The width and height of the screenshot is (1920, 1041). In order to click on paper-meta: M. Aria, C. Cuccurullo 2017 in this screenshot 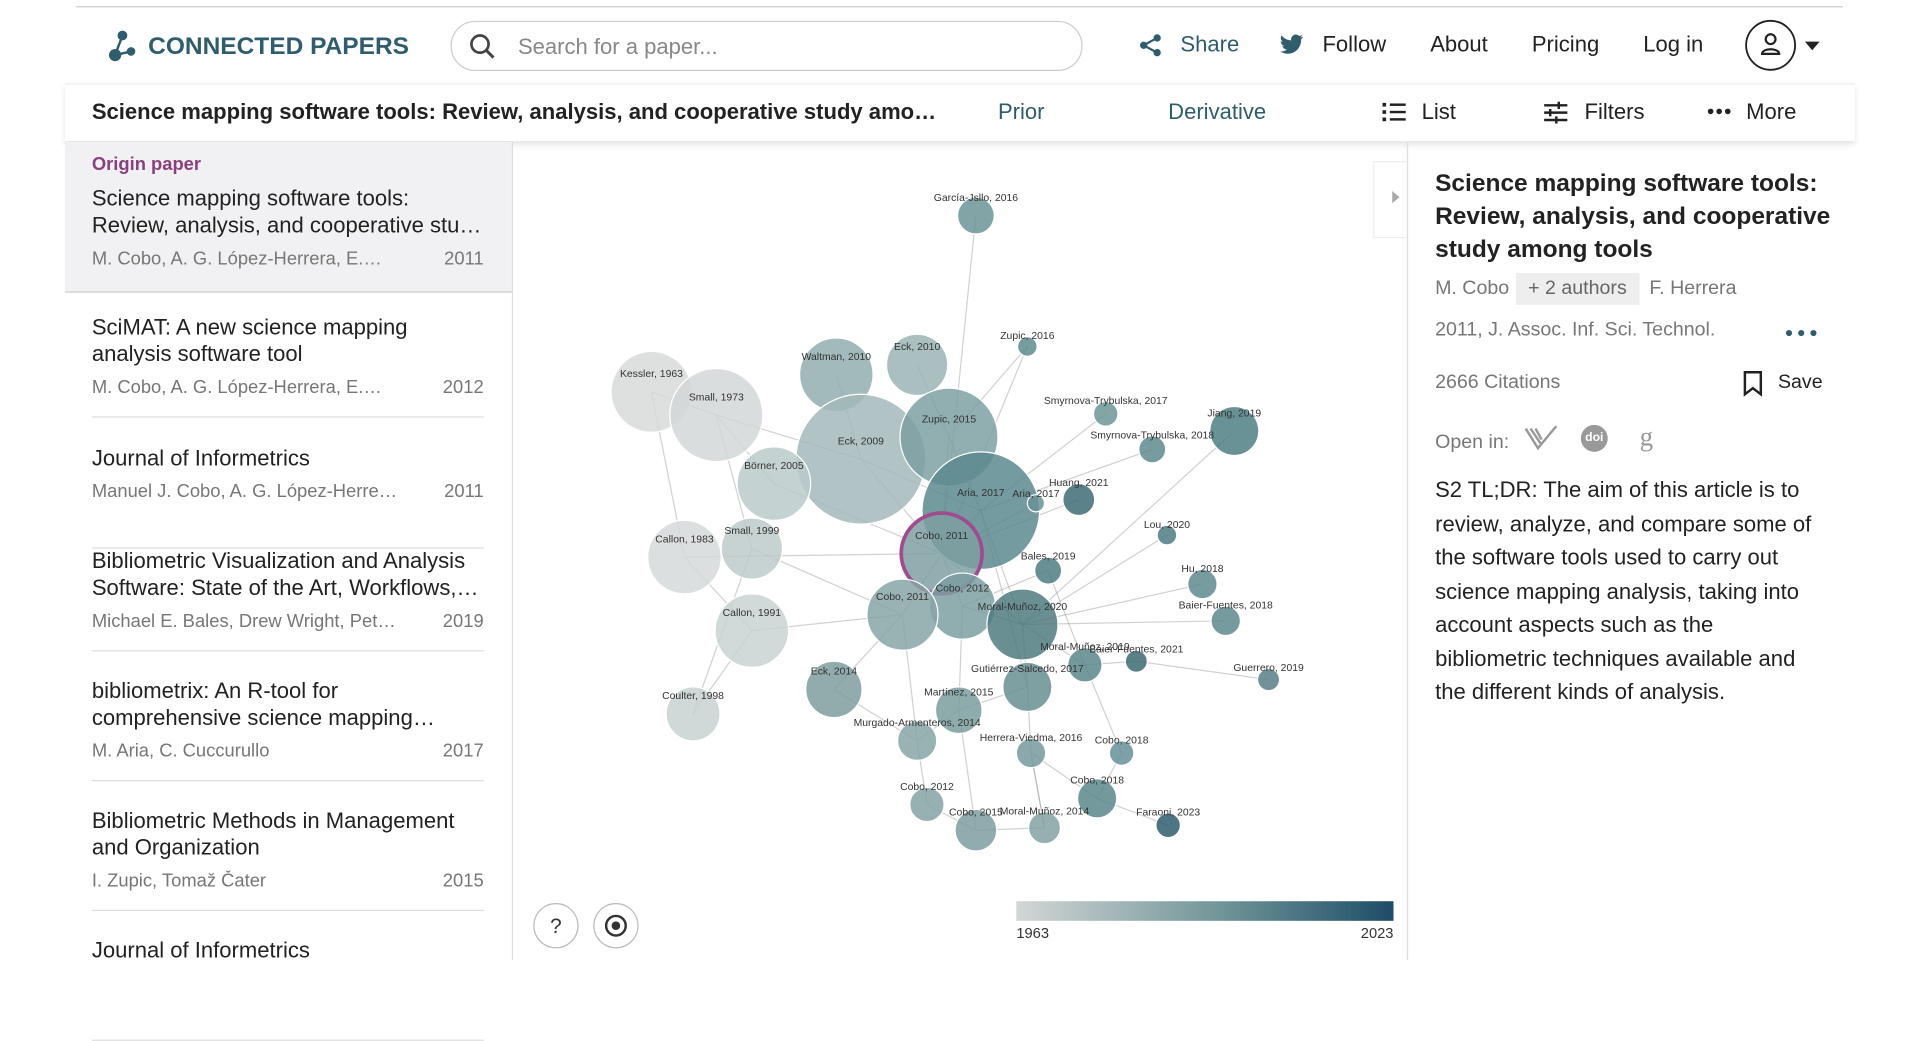, I will do `click(288, 751)`.